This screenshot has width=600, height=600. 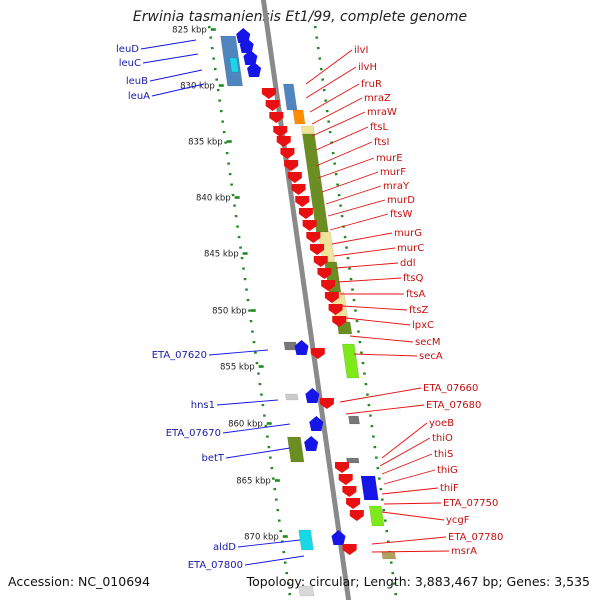 I want to click on gene-label-right: msrA, so click(x=464, y=551).